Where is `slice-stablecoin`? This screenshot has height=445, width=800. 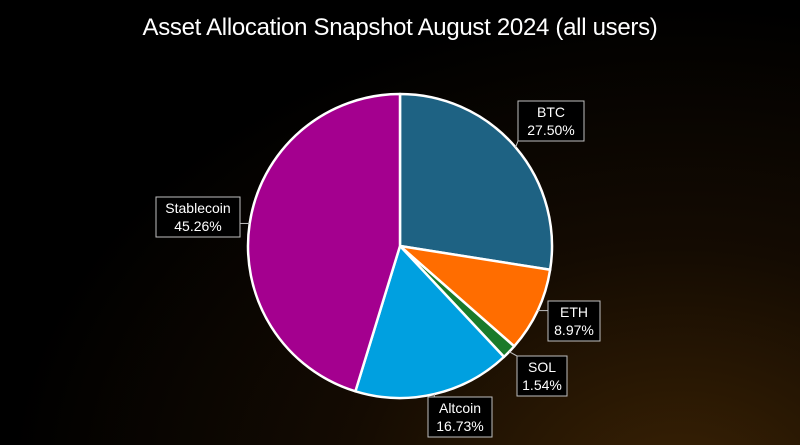
slice-stablecoin is located at coordinates (324, 242).